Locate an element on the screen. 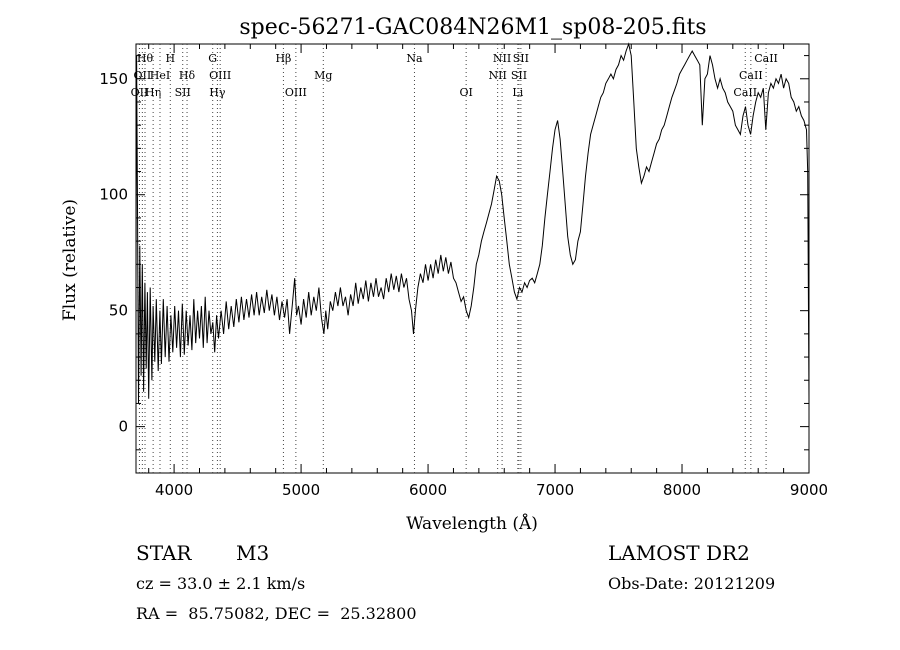  marker-label-9: Hγ is located at coordinates (217, 92).